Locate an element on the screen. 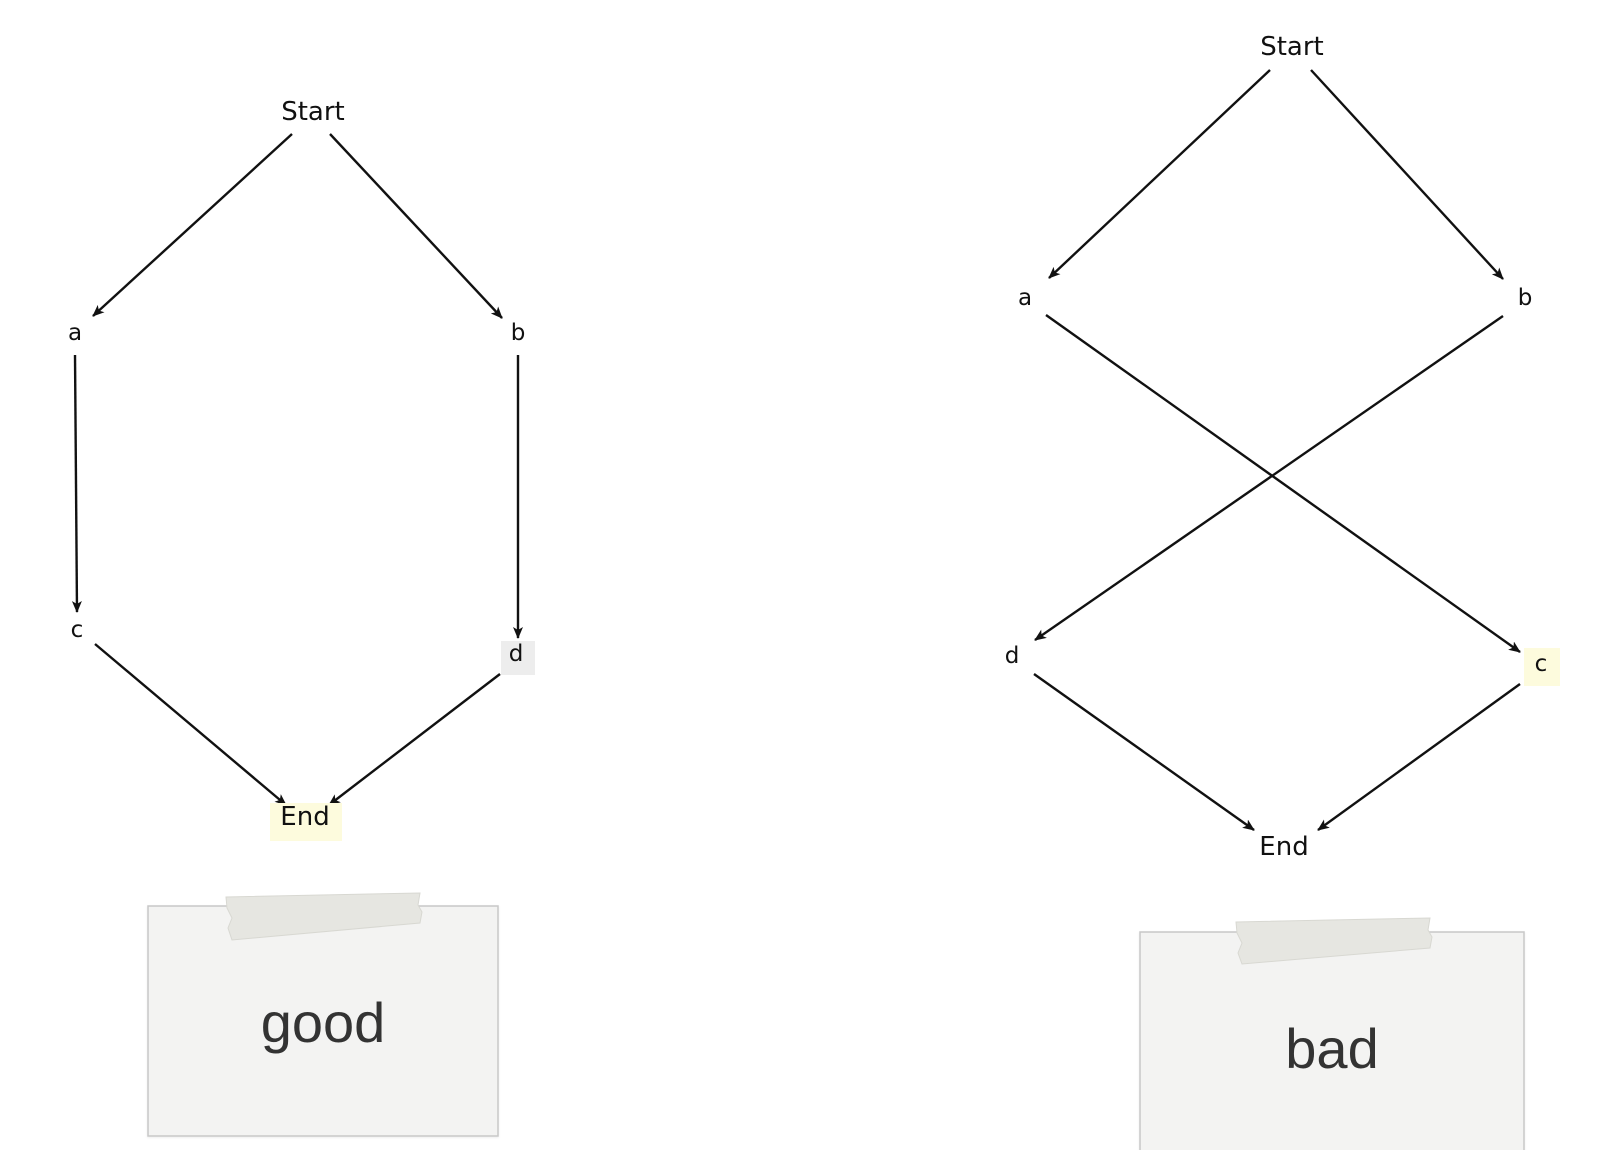 The image size is (1616, 1150). bad-node-c-highlight is located at coordinates (1542, 667).